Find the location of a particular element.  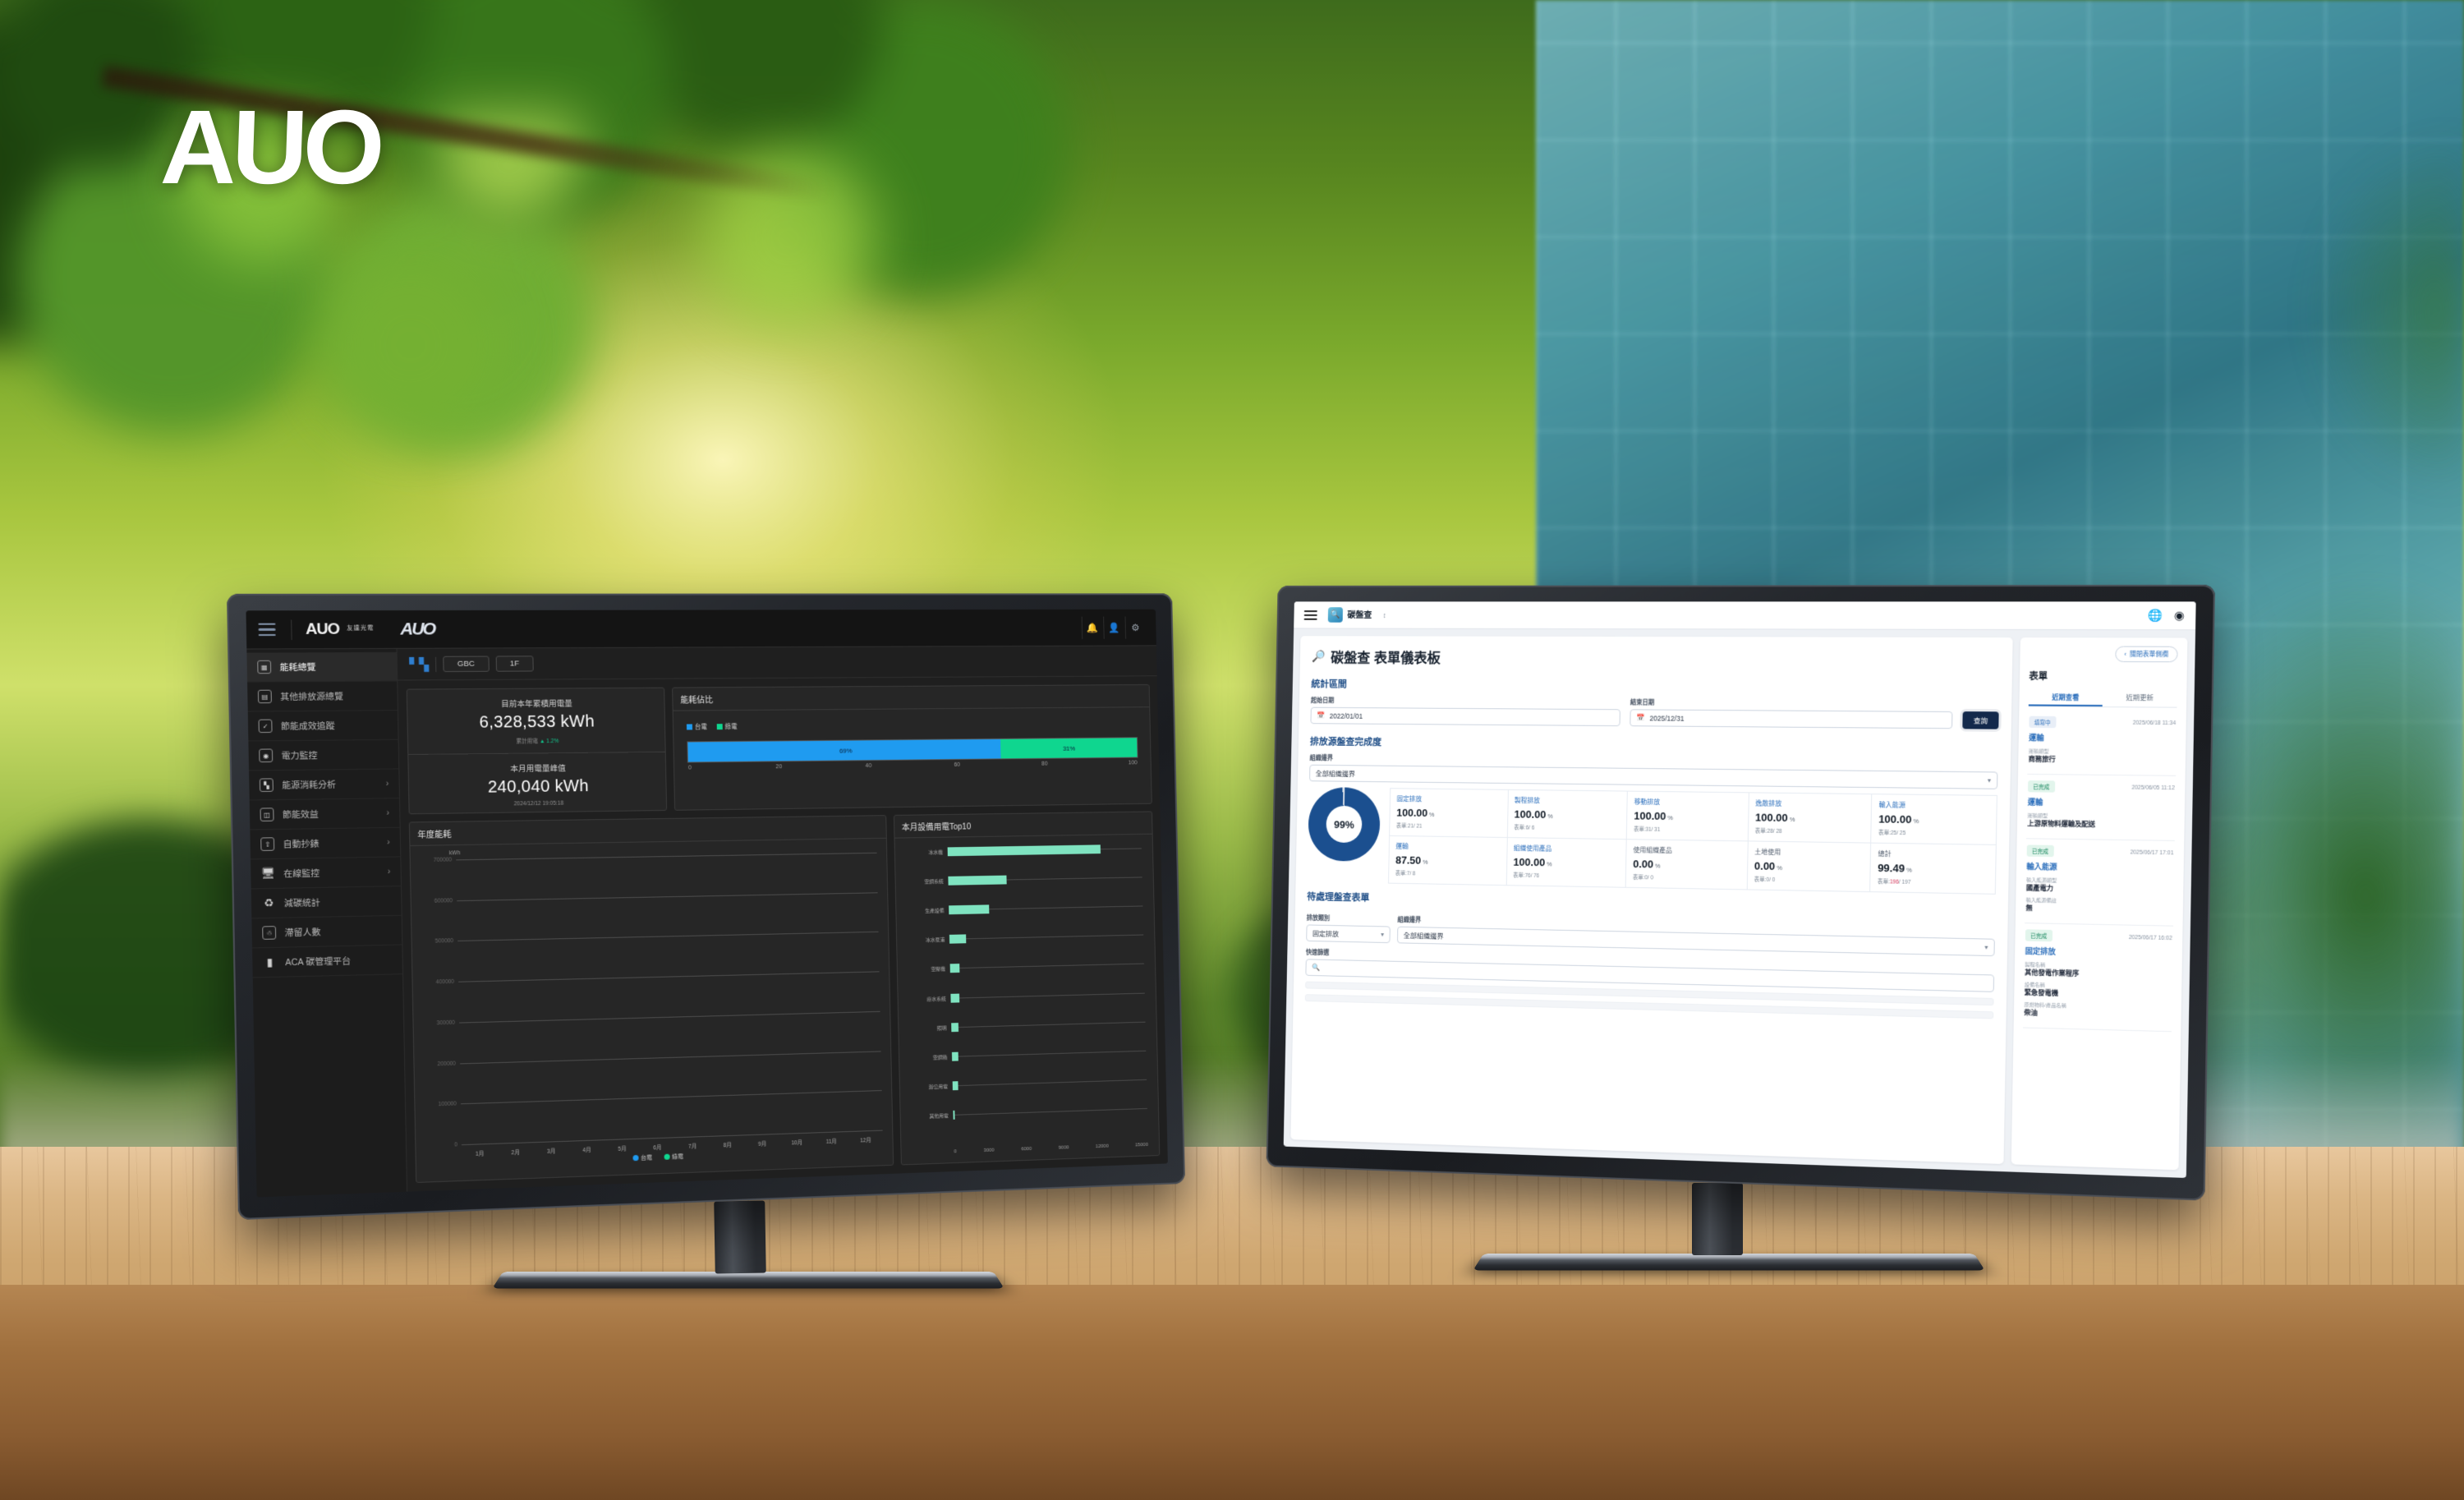

x-tick-label: 7月 is located at coordinates (692, 1147).